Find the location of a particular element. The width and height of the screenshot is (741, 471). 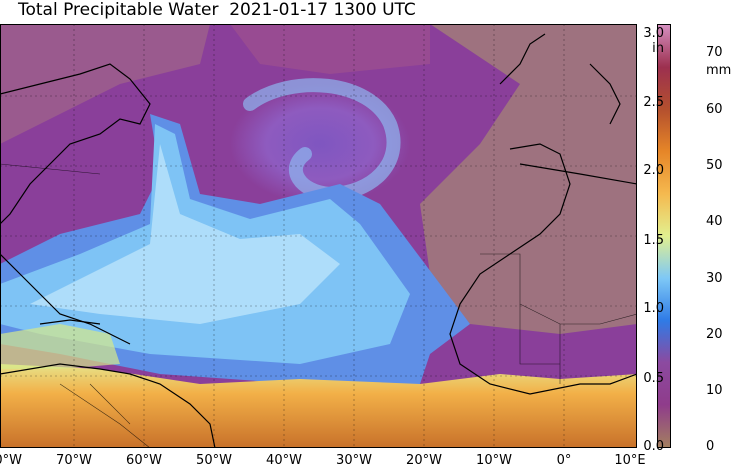

x-tick-label: 0° is located at coordinates (564, 460).